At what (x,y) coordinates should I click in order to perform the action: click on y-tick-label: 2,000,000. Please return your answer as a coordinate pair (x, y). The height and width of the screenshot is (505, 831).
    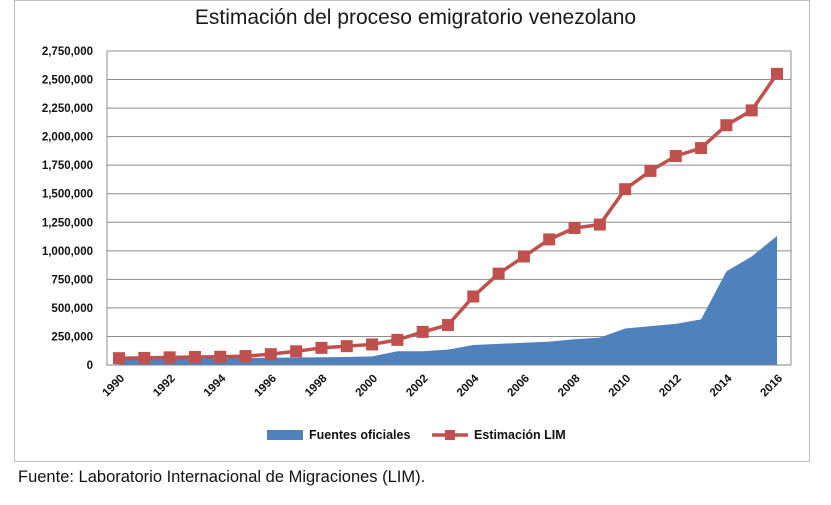
    Looking at the image, I should click on (67, 138).